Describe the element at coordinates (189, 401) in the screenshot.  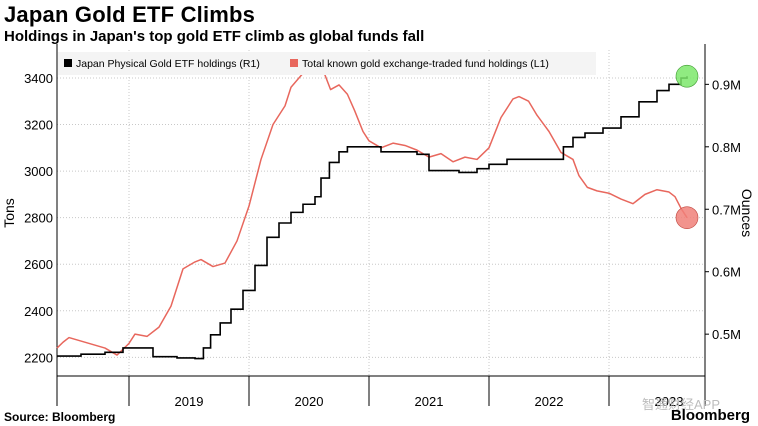
I see `x-axis-tick-label: 2019` at that location.